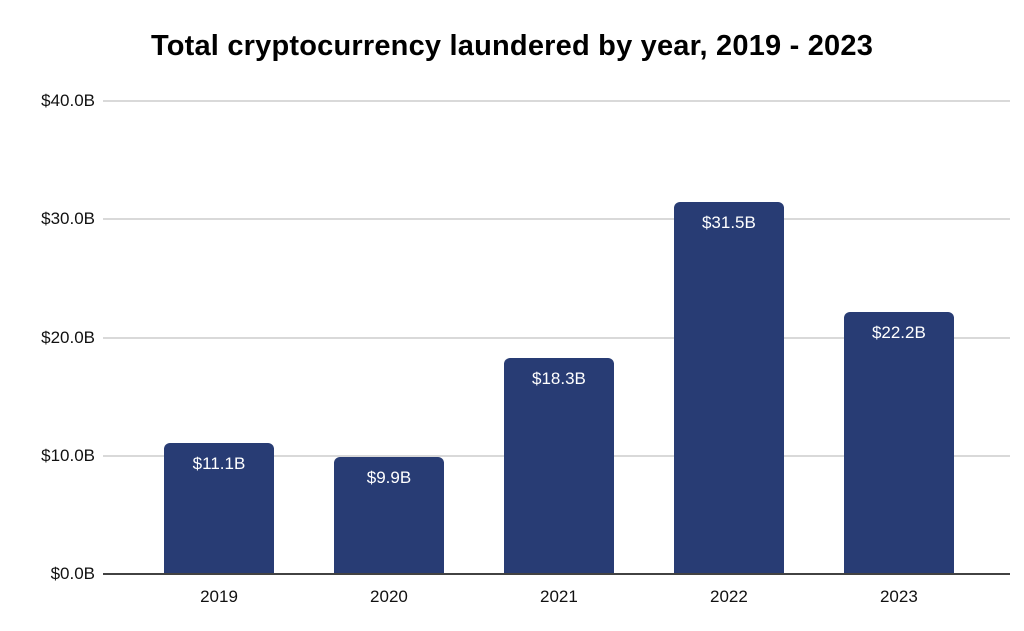 This screenshot has height=631, width=1024. What do you see at coordinates (728, 222) in the screenshot?
I see `bar-value-label: $31.5B` at bounding box center [728, 222].